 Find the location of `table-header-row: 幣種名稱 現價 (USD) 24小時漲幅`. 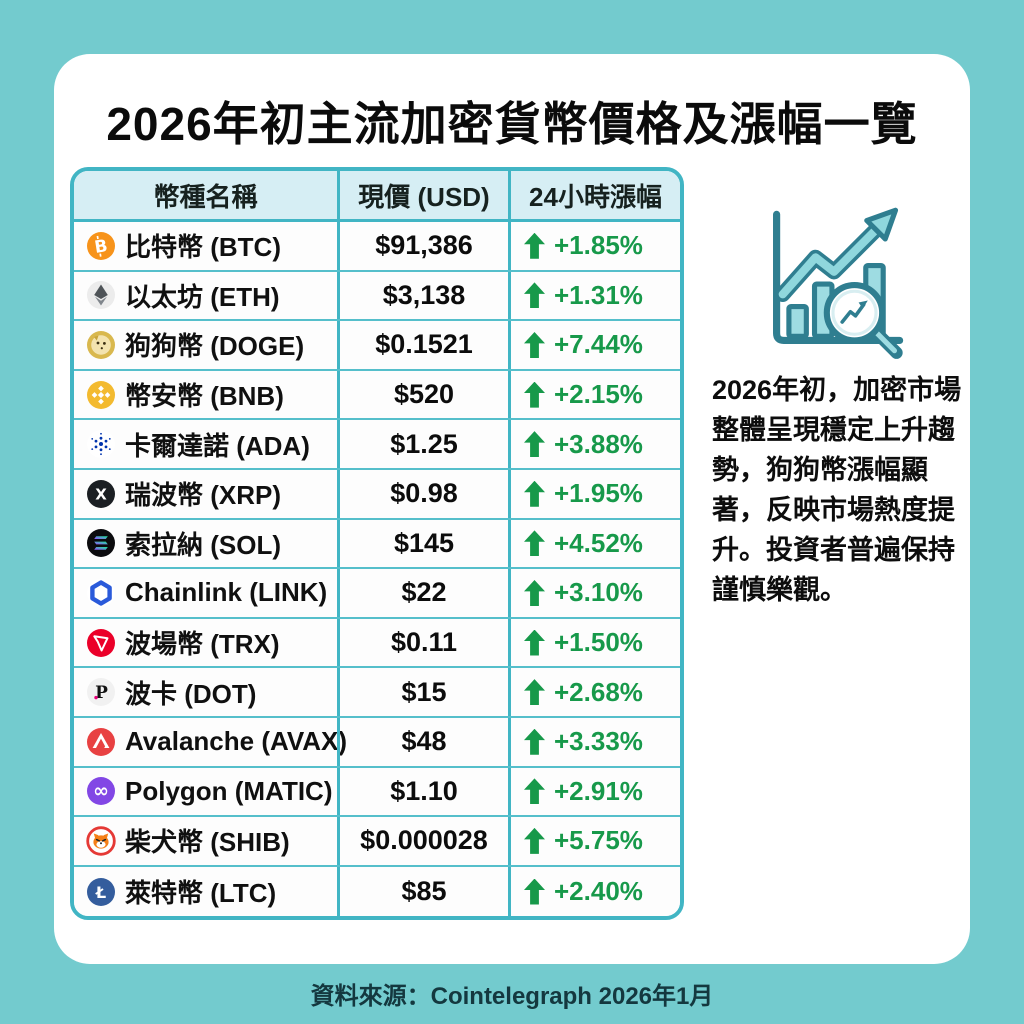

table-header-row: 幣種名稱 現價 (USD) 24小時漲幅 is located at coordinates (377, 196).